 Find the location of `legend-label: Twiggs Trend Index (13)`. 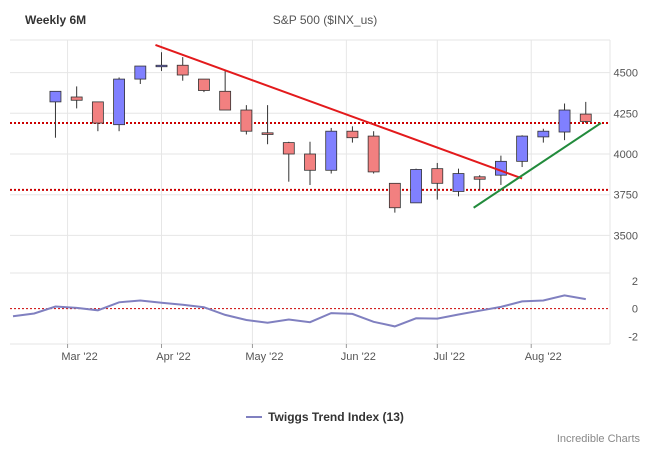

legend-label: Twiggs Trend Index (13) is located at coordinates (336, 417).